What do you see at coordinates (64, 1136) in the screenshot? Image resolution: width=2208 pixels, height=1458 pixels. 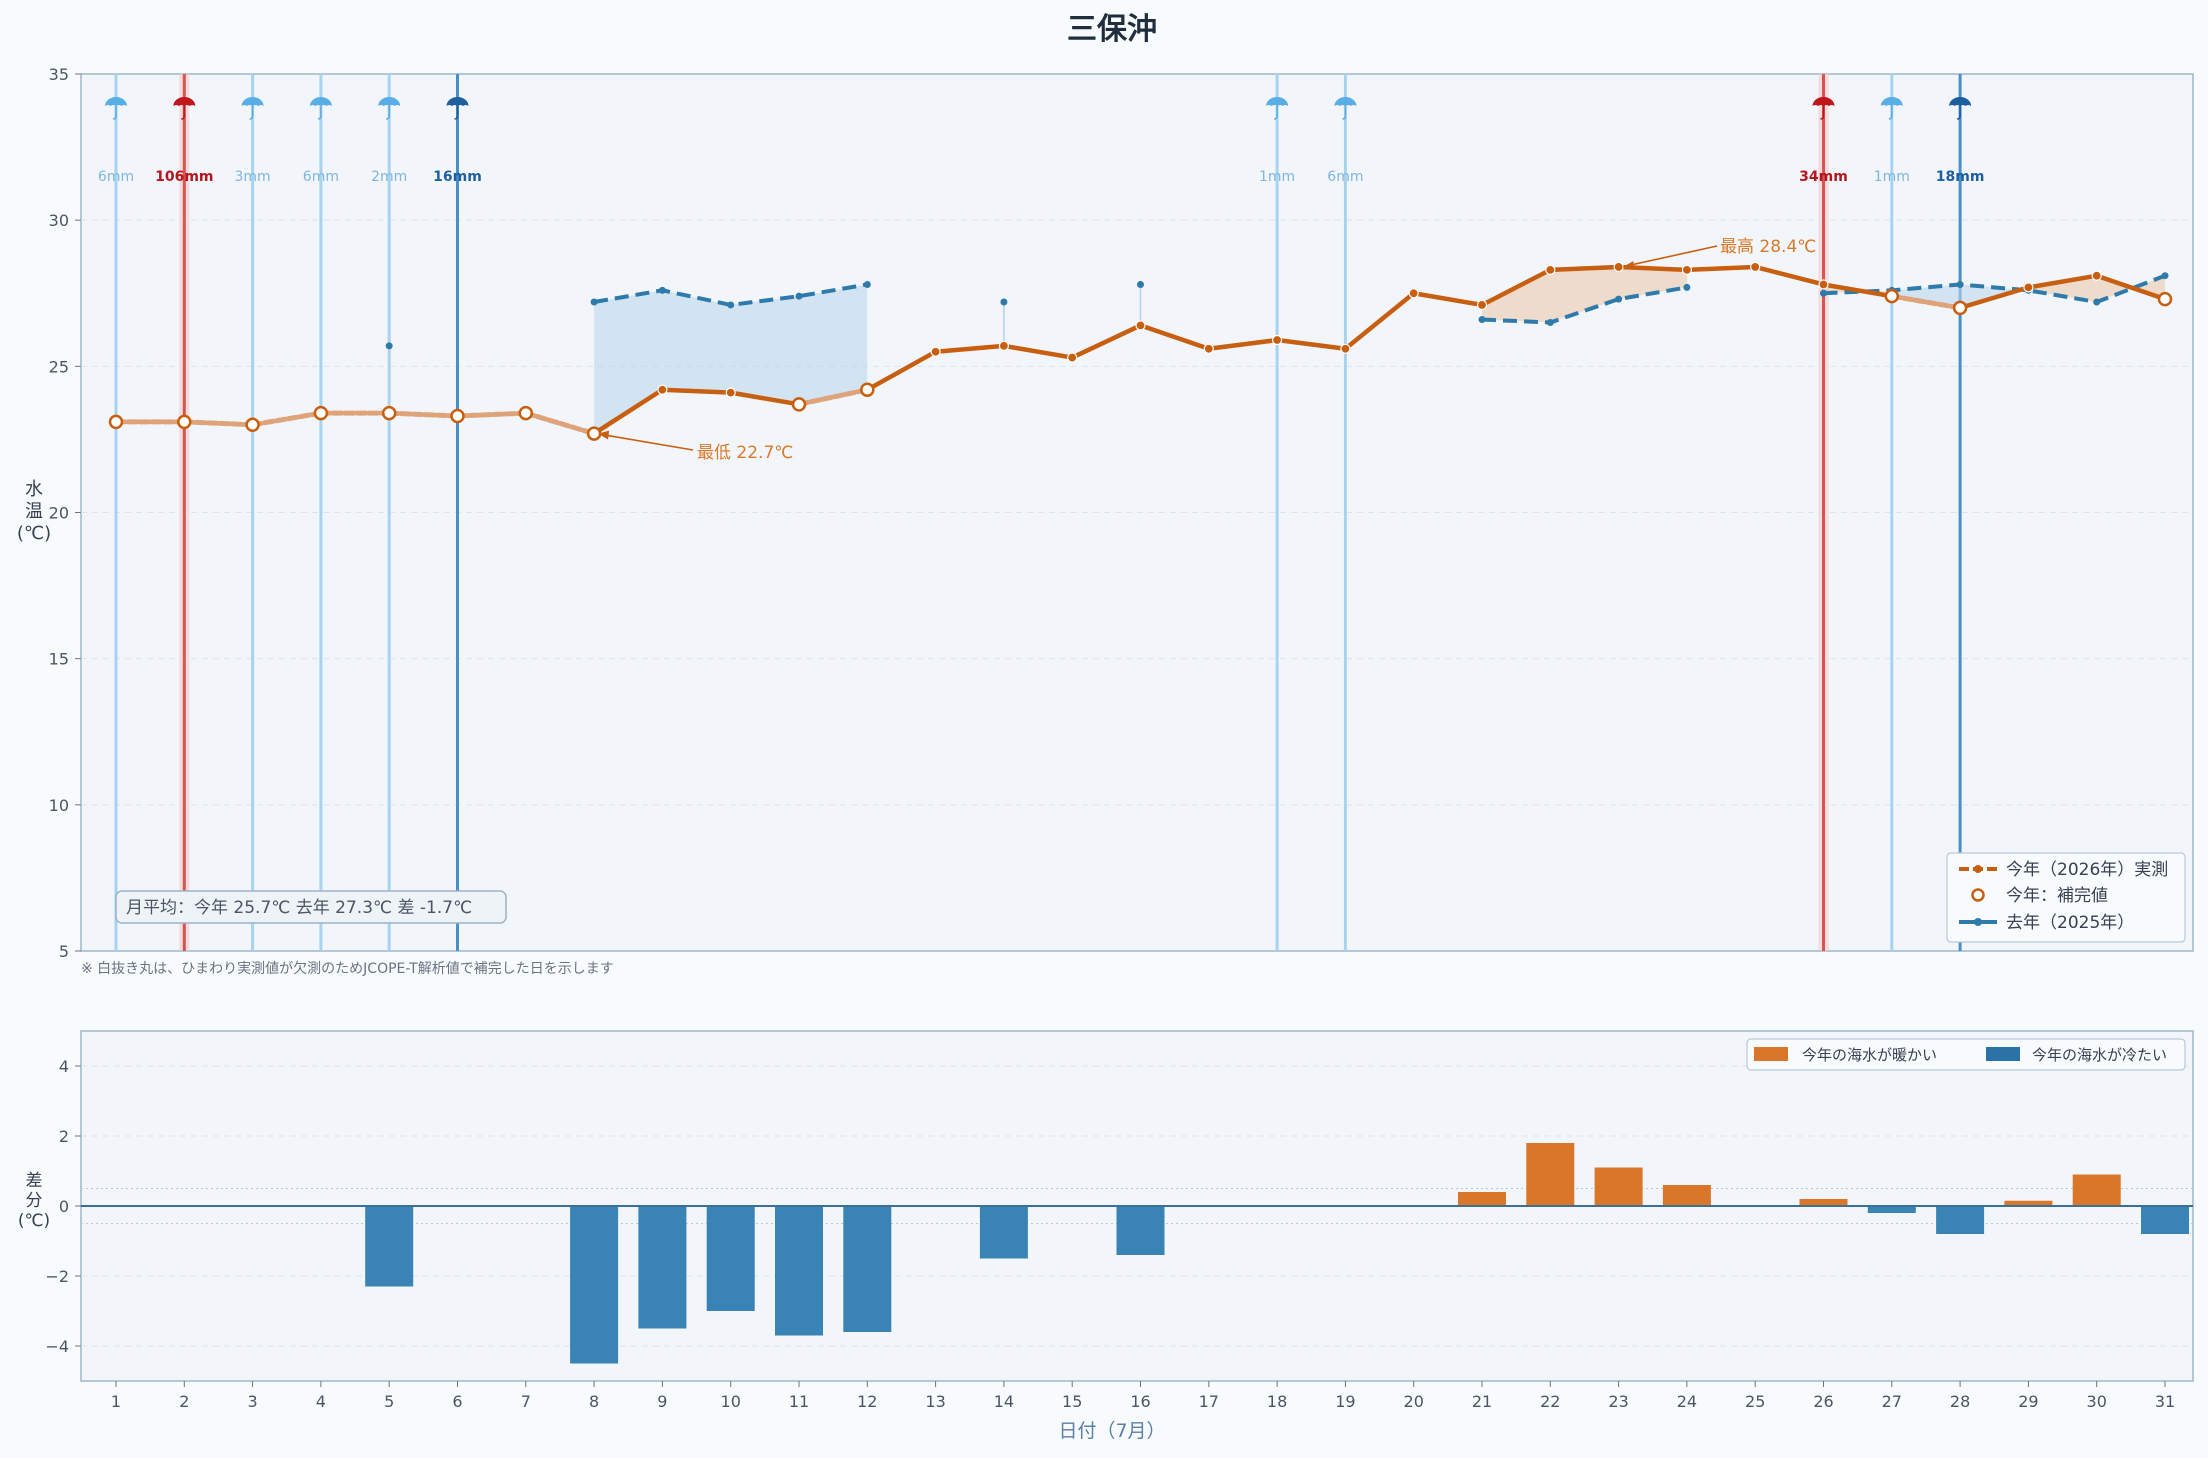 I see `bottom-ytick-label: 2` at bounding box center [64, 1136].